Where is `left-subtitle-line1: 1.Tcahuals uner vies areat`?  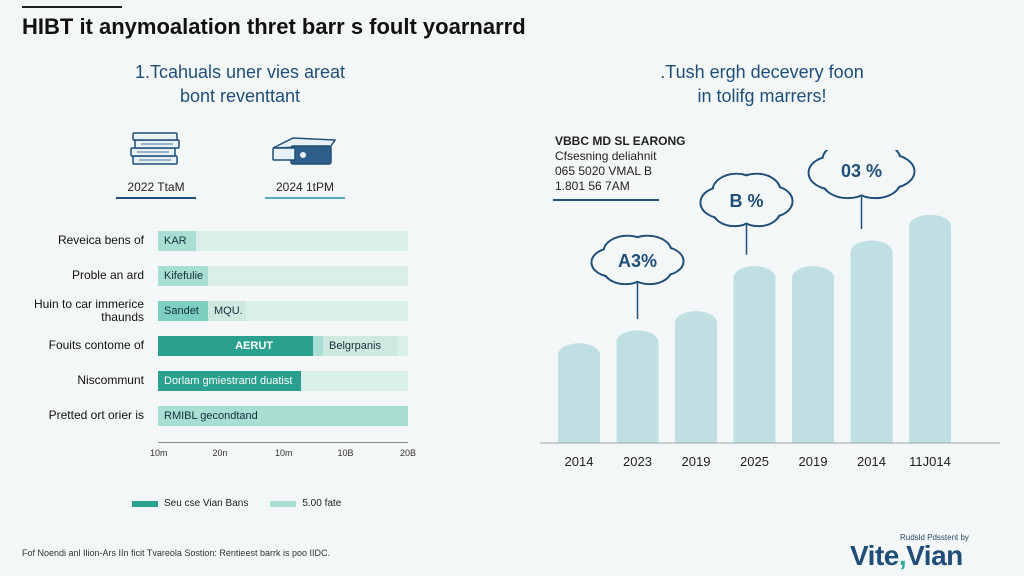 left-subtitle-line1: 1.Tcahuals uner vies areat is located at coordinates (240, 72).